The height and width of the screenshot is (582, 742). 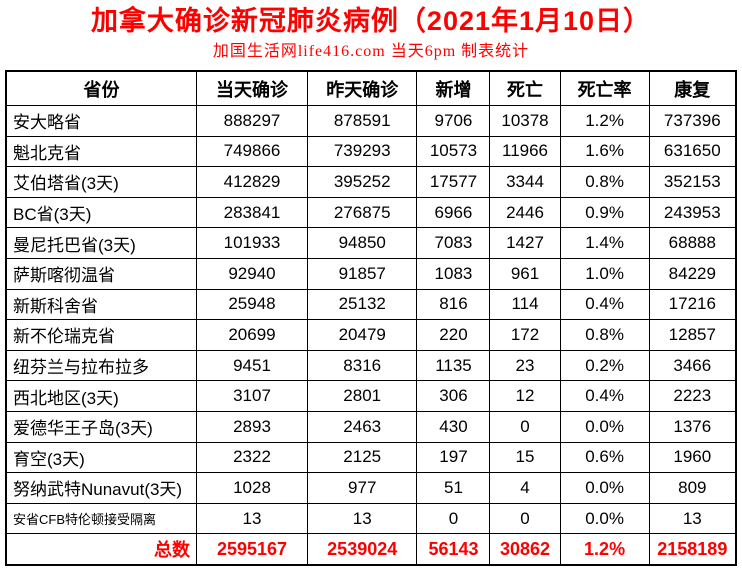 What do you see at coordinates (453, 273) in the screenshot?
I see `cell-new-cases: 1083` at bounding box center [453, 273].